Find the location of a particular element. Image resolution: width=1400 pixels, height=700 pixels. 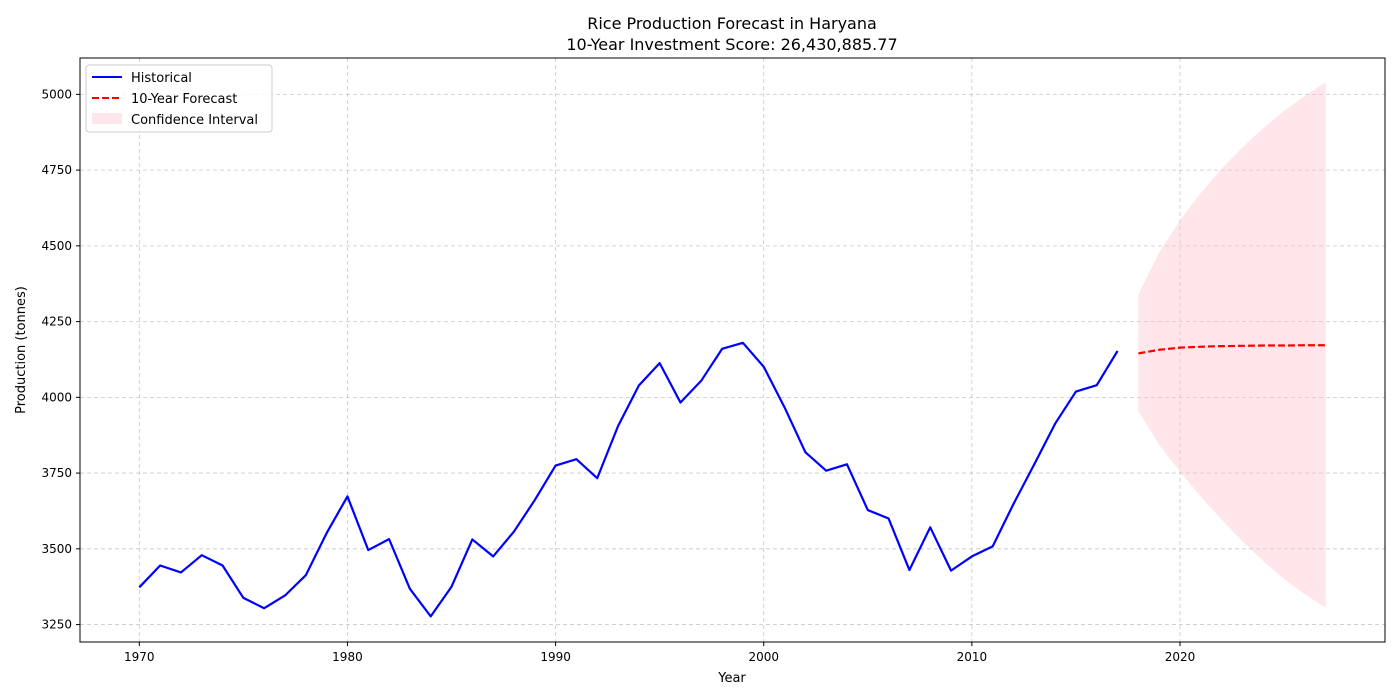

legend-historical-label: Historical is located at coordinates (161, 78).